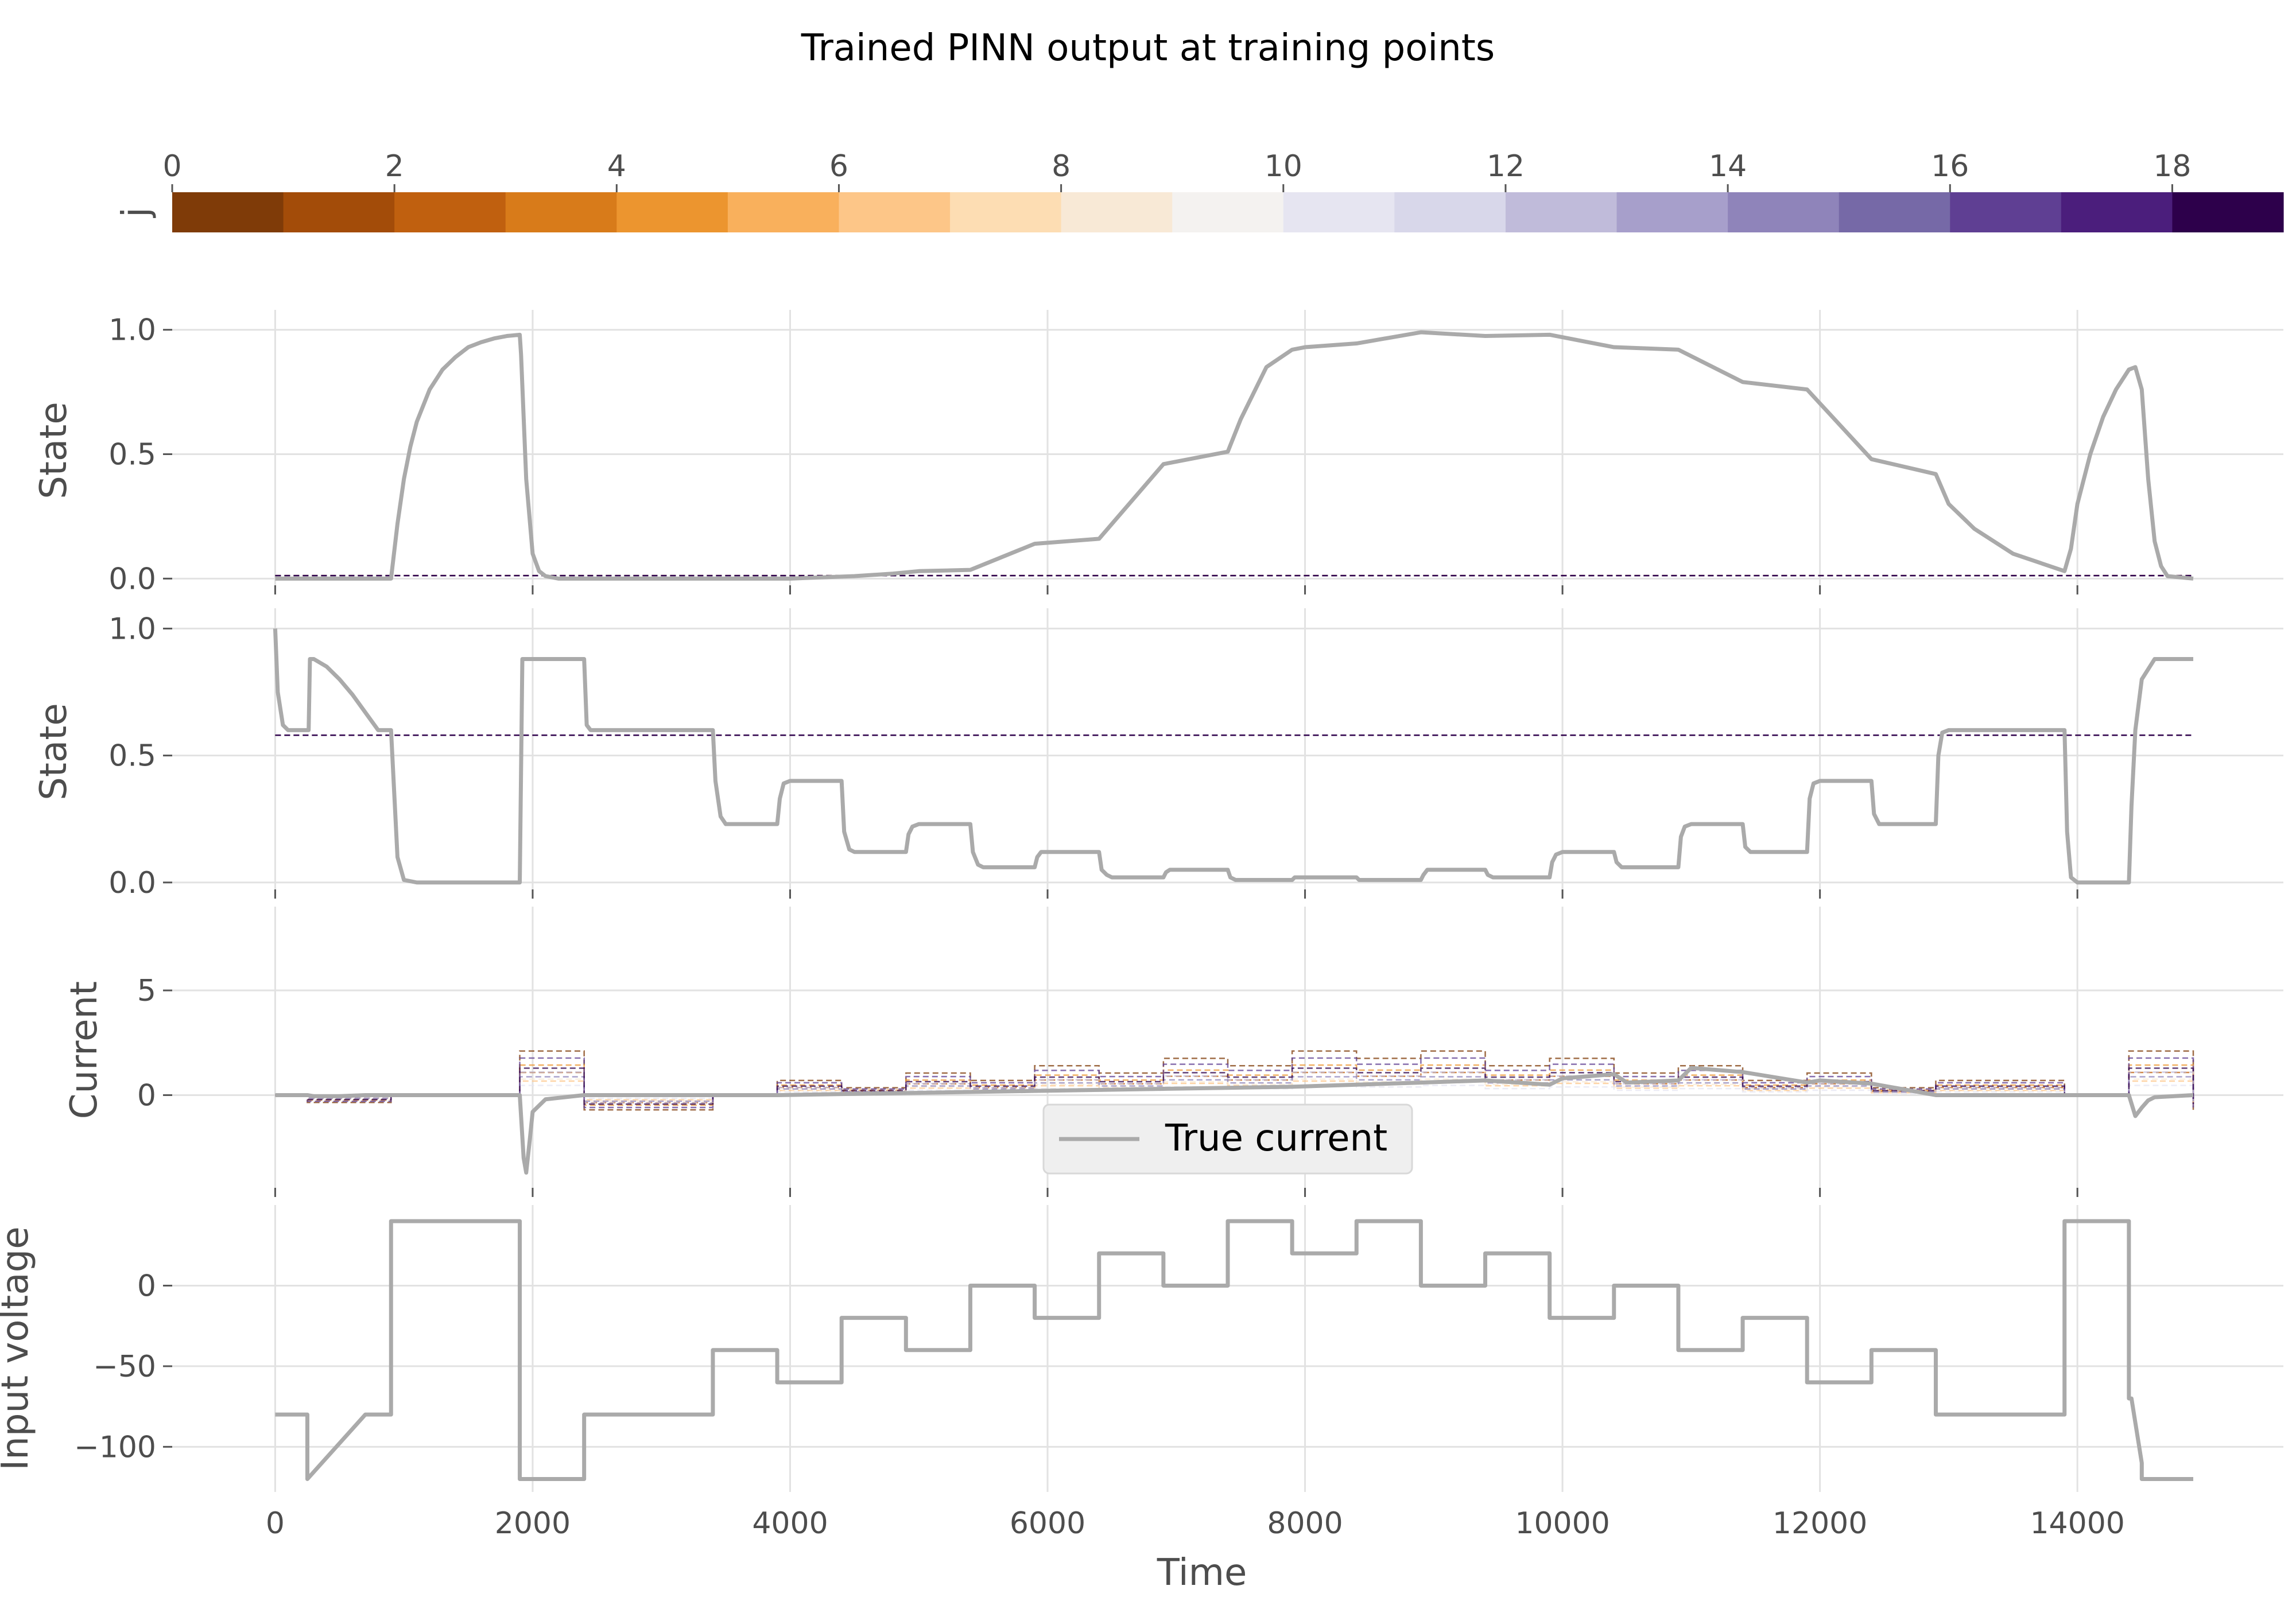 This screenshot has width=2296, height=1609. I want to click on colorbar-tick-label: 6, so click(838, 166).